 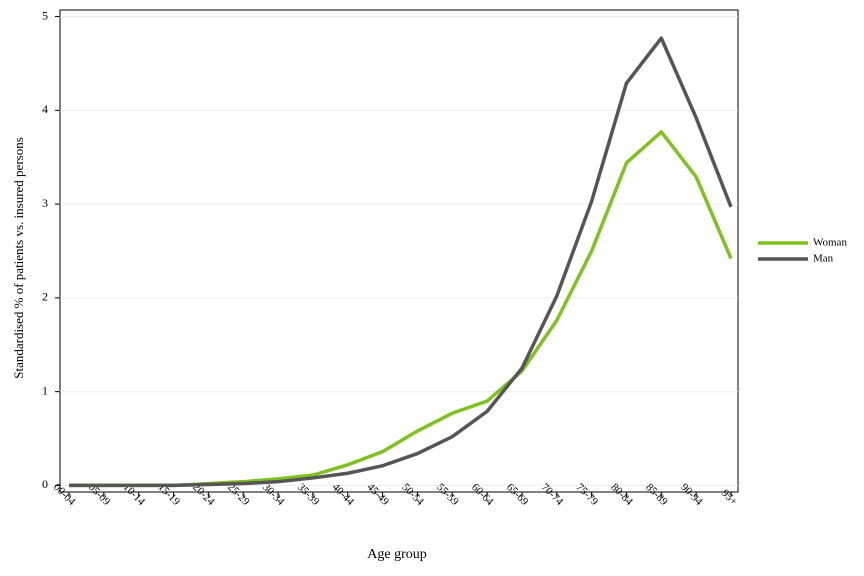 What do you see at coordinates (830, 243) in the screenshot?
I see `legend-label: Woman` at bounding box center [830, 243].